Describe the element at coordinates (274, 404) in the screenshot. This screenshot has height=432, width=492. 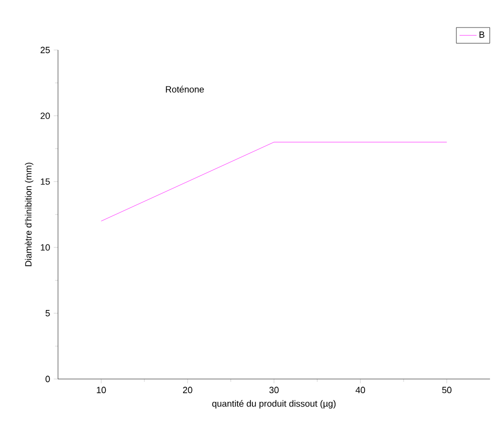
I see `x-axis-title: quantité du produit dissout (µg)` at that location.